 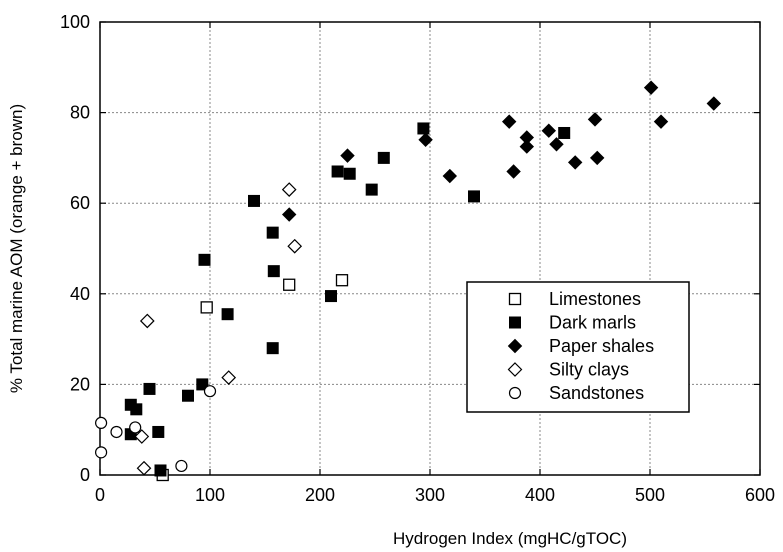 I want to click on x-tick-label: 100, so click(x=210, y=495).